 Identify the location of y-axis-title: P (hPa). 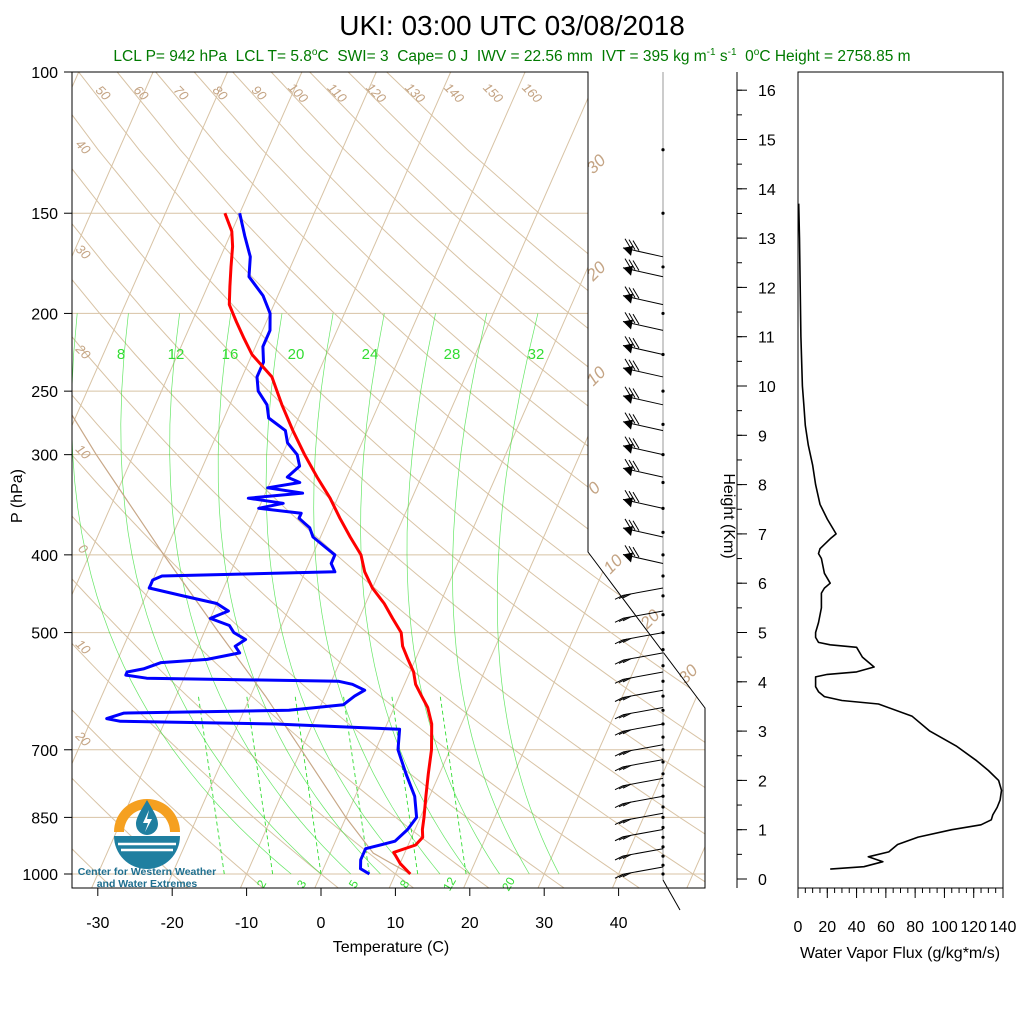
(17, 496).